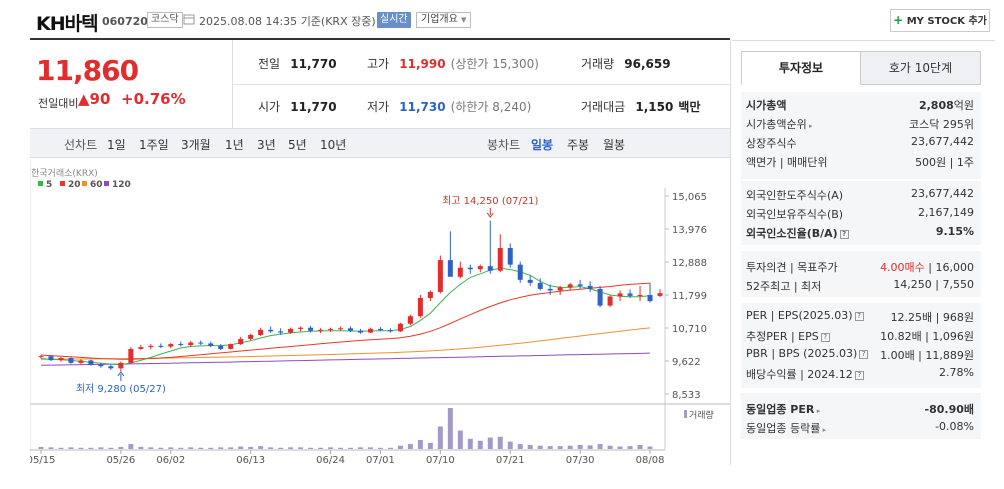 This screenshot has width=1004, height=489. What do you see at coordinates (626, 64) in the screenshot?
I see `volume: 거래량 96,659` at bounding box center [626, 64].